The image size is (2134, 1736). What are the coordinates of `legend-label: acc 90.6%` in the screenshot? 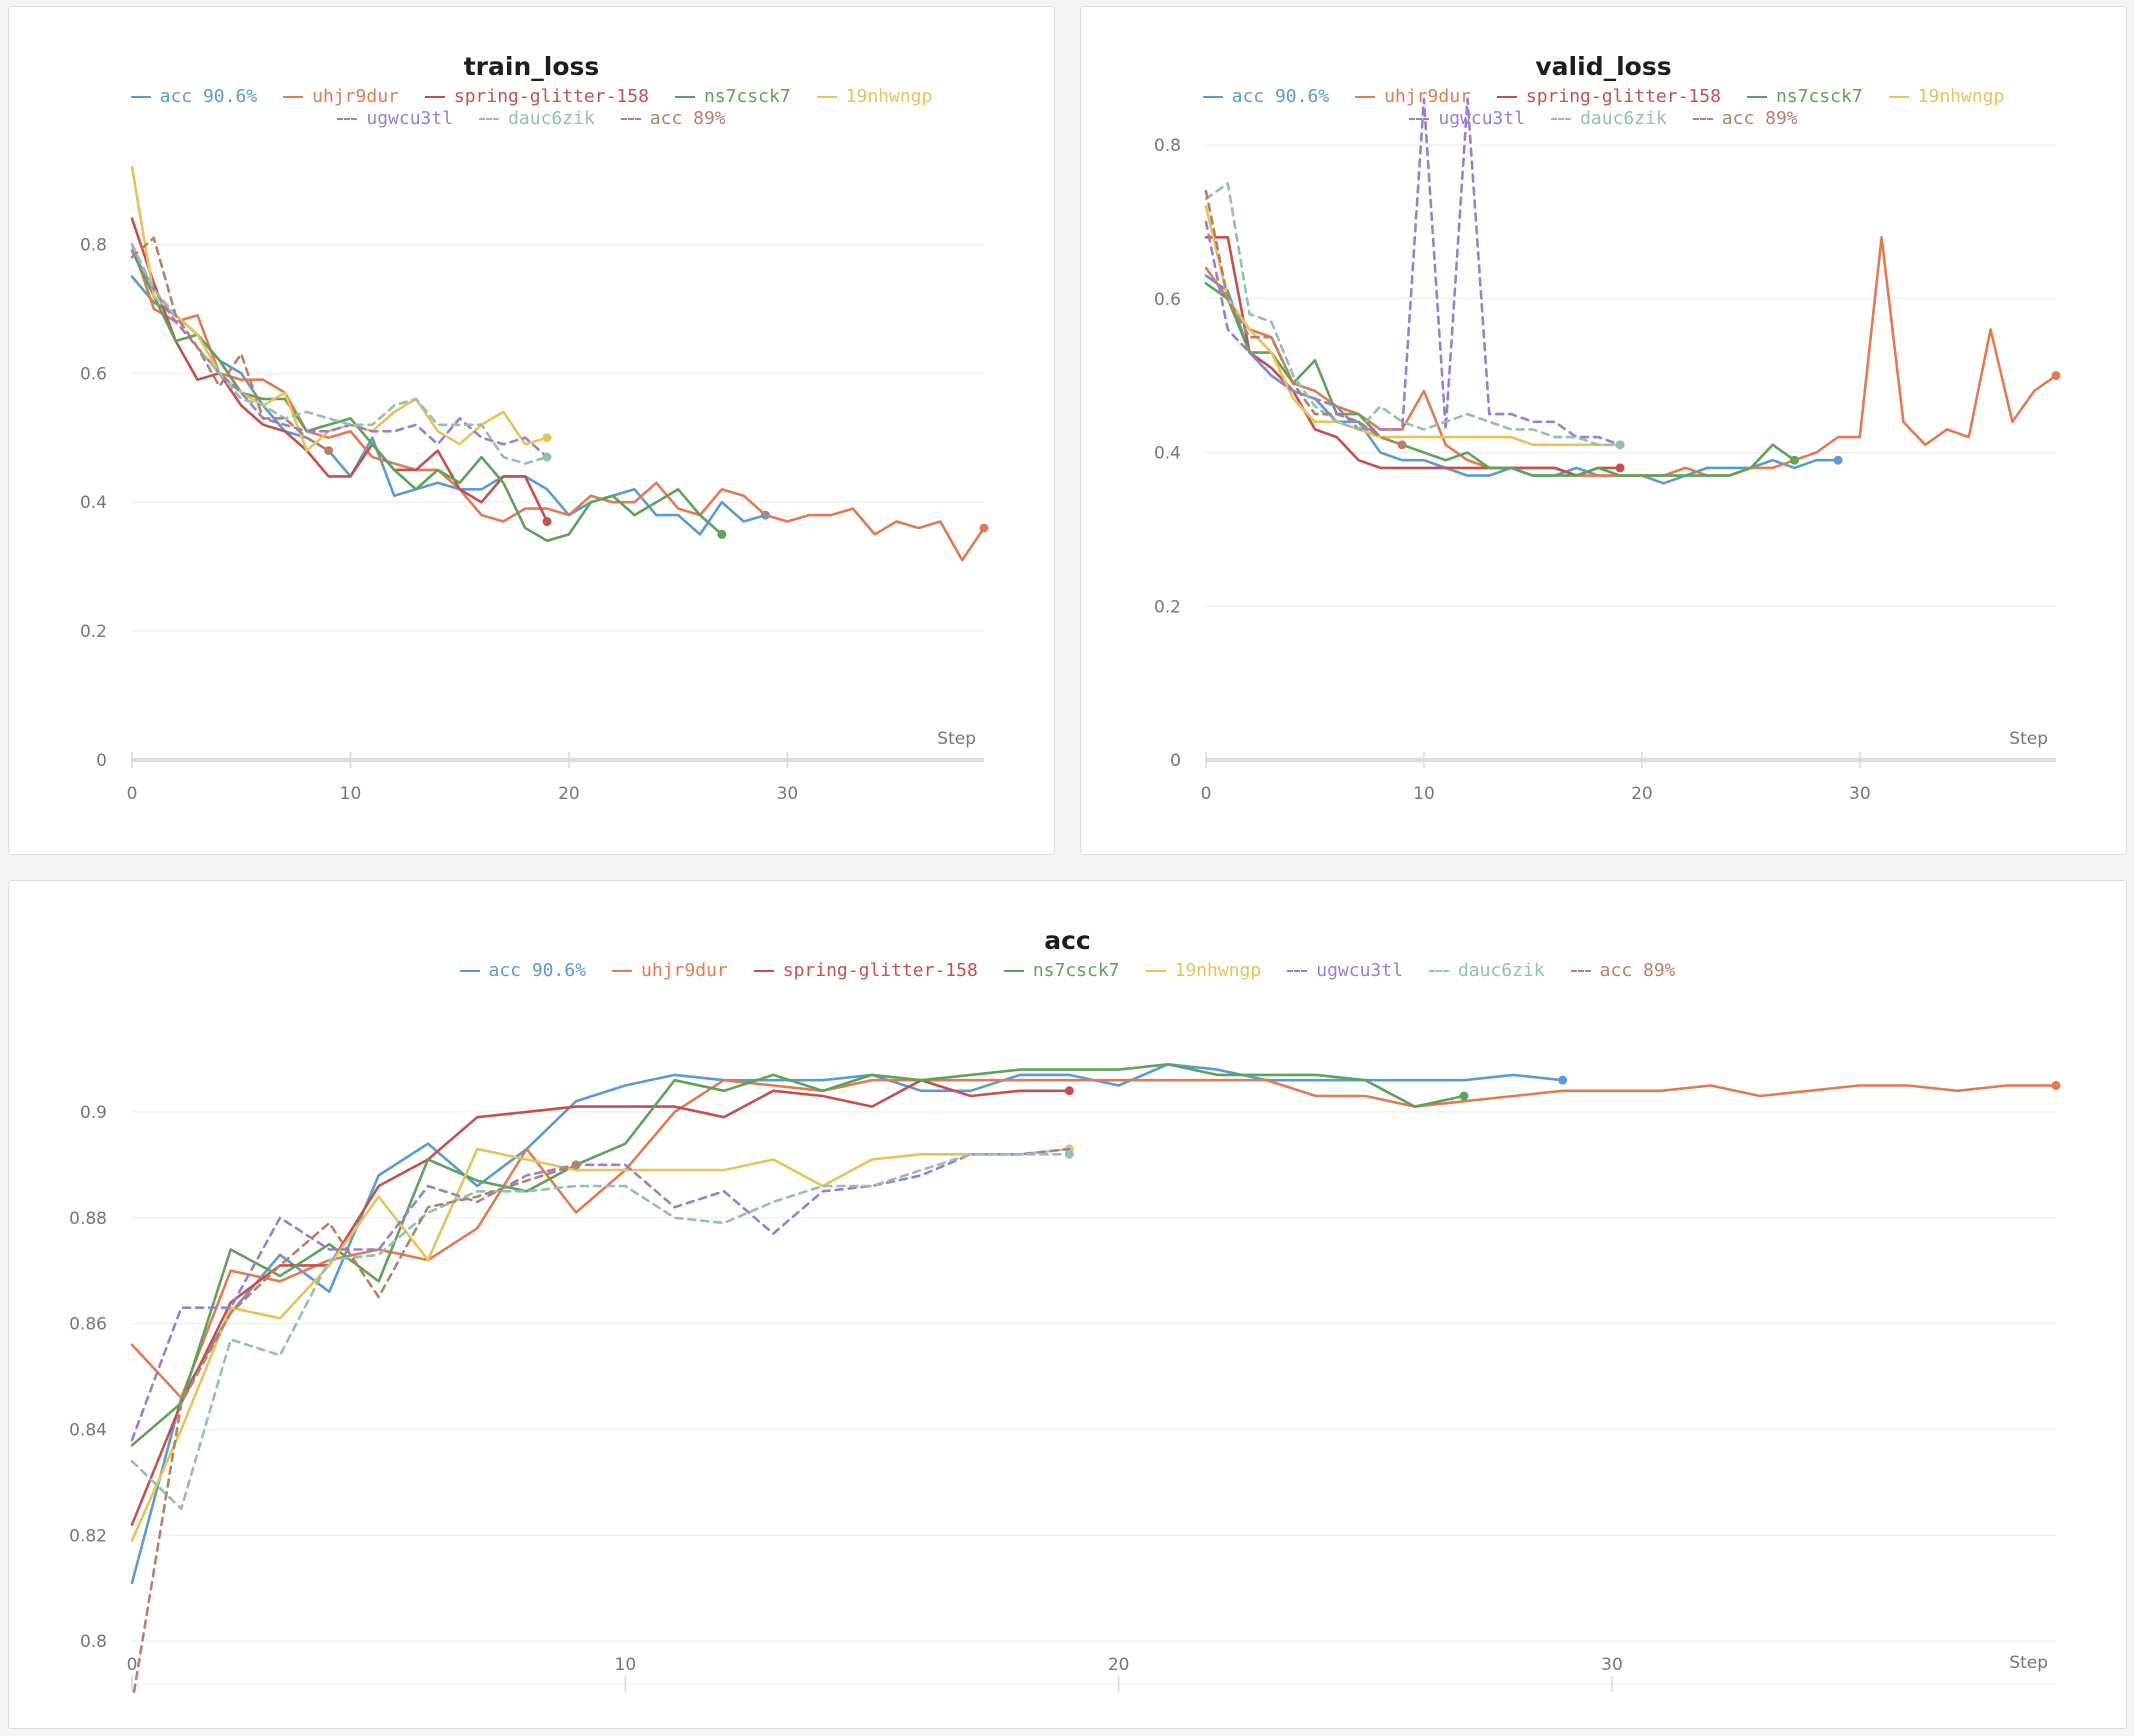 It's located at (208, 96).